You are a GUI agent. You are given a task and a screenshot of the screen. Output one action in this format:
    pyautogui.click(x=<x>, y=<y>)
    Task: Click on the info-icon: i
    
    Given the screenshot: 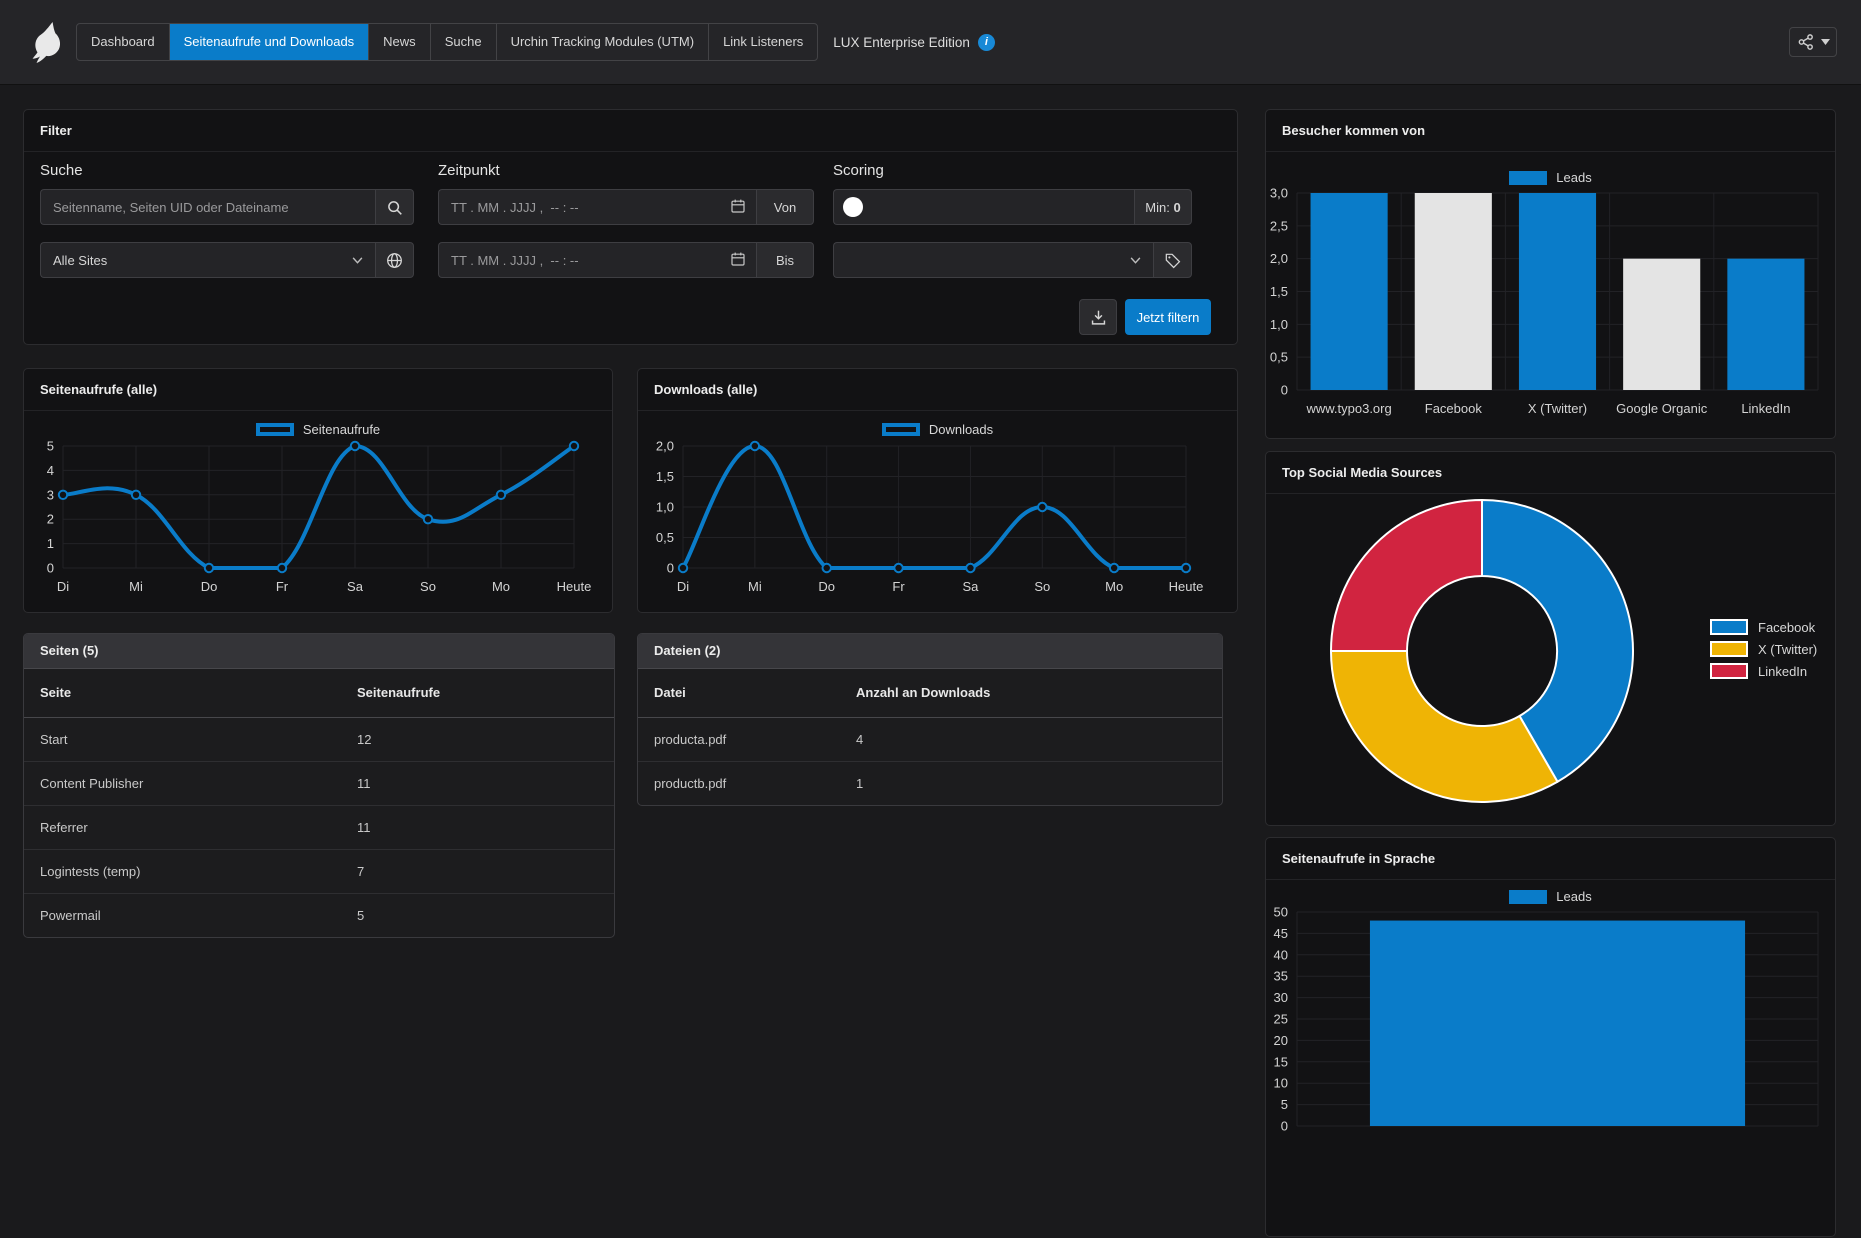 What is the action you would take?
    pyautogui.click(x=986, y=42)
    